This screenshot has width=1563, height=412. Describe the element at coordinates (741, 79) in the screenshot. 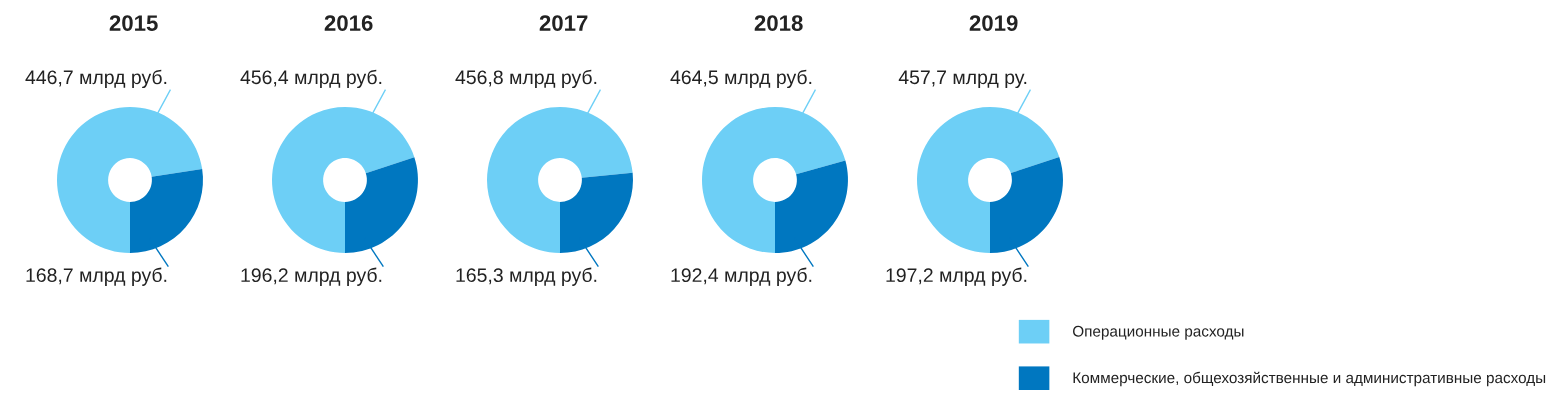

I see `data-label: 464,5 млрд руб.` at that location.